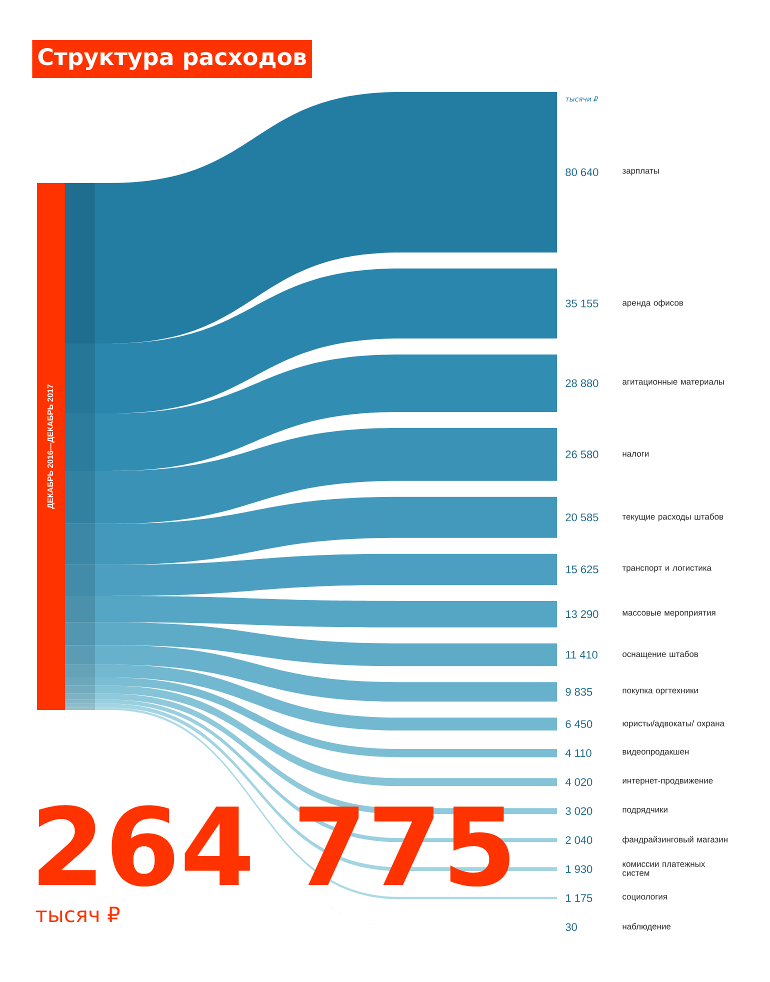  I want to click on category-label: подрядчики, so click(645, 811).